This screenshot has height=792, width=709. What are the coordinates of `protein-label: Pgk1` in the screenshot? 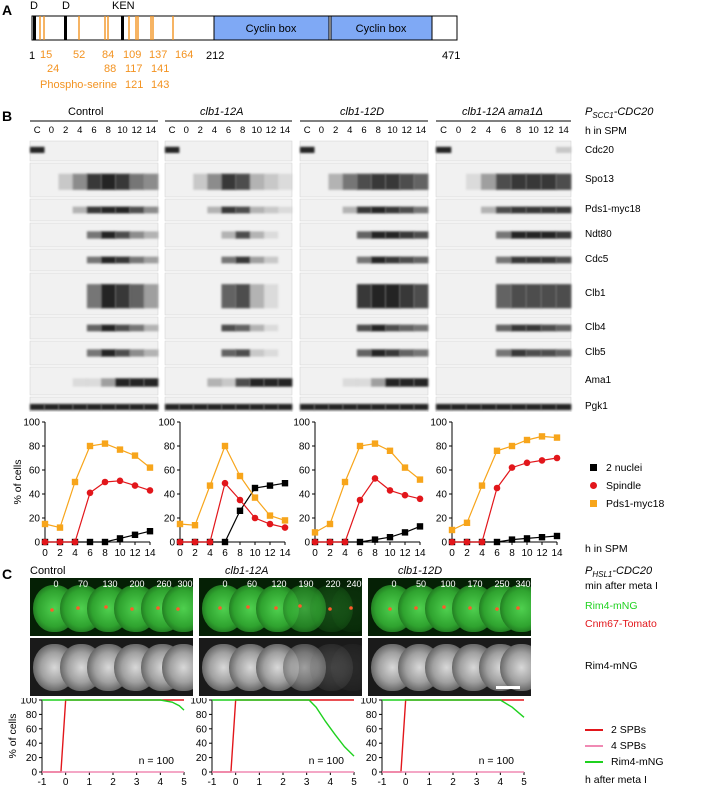 It's located at (596, 406).